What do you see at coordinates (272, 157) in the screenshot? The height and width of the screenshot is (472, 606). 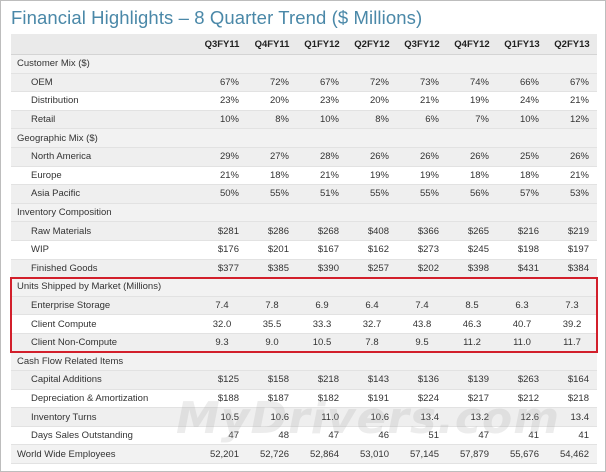 I see `value-cell: 27%` at bounding box center [272, 157].